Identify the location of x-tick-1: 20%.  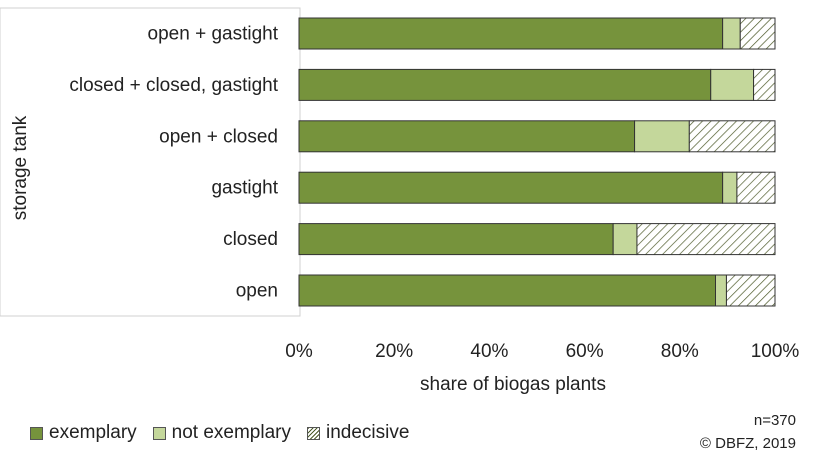
(394, 351).